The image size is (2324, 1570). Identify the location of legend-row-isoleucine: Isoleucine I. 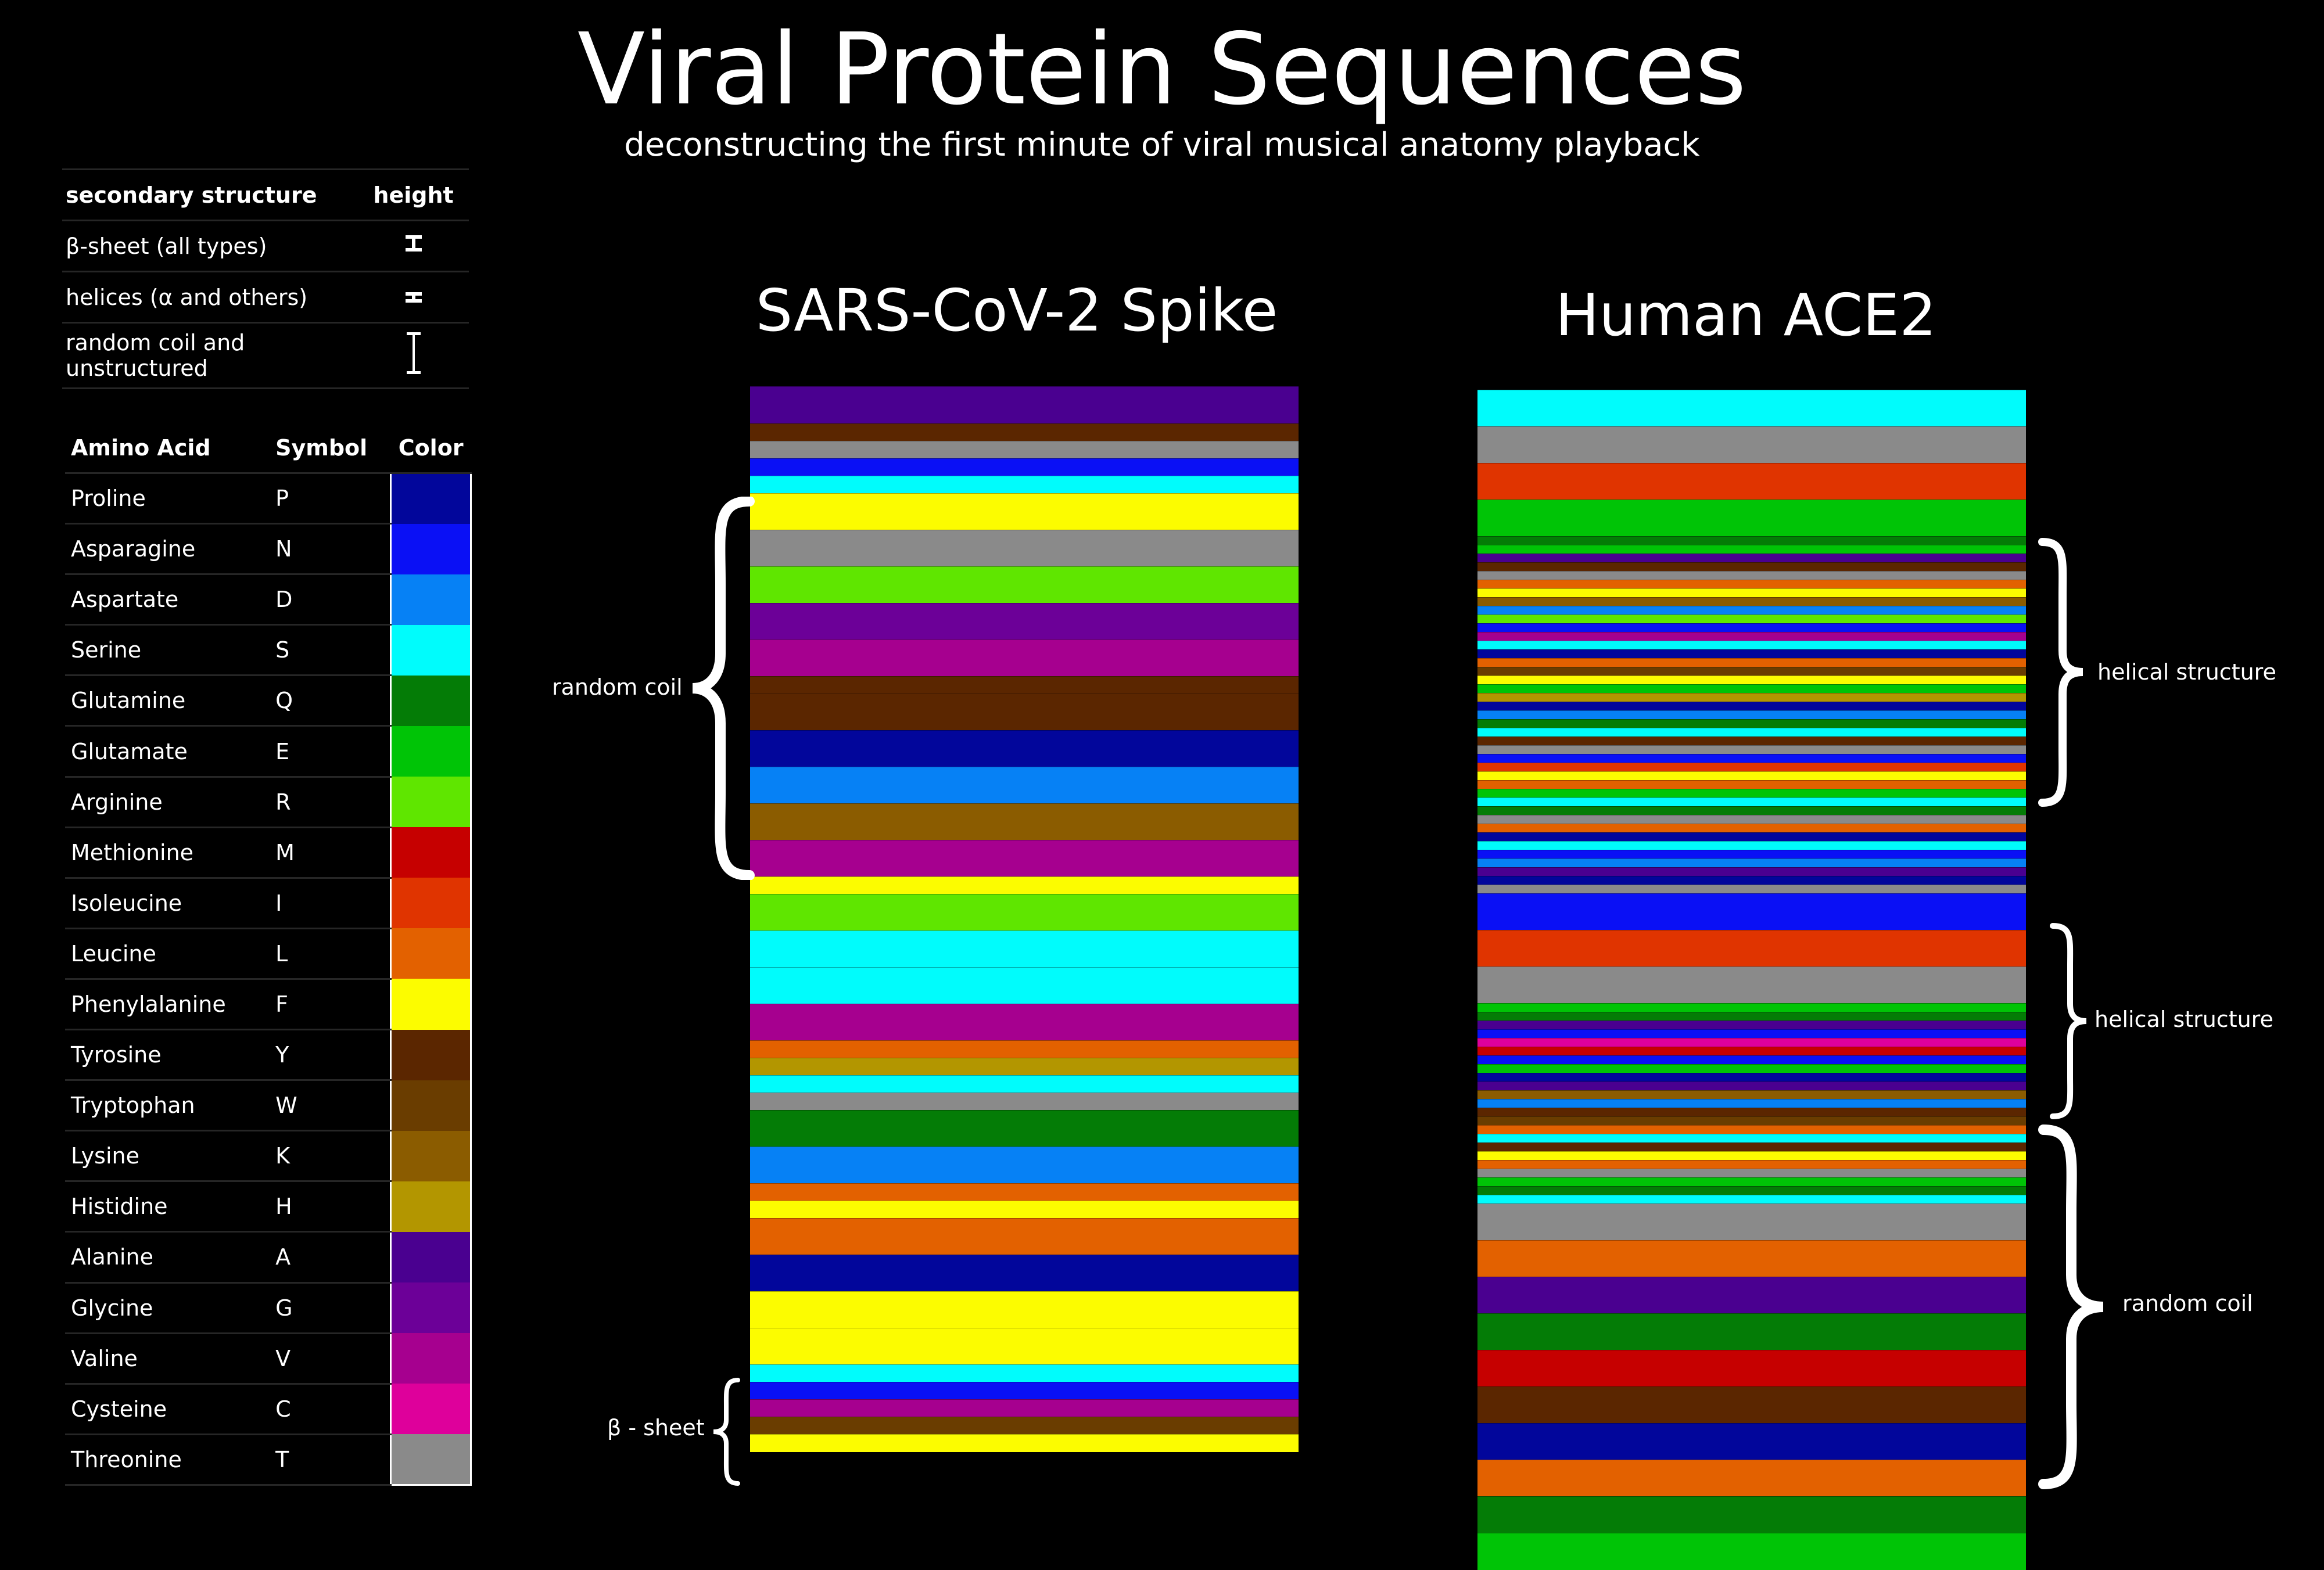
(268, 903).